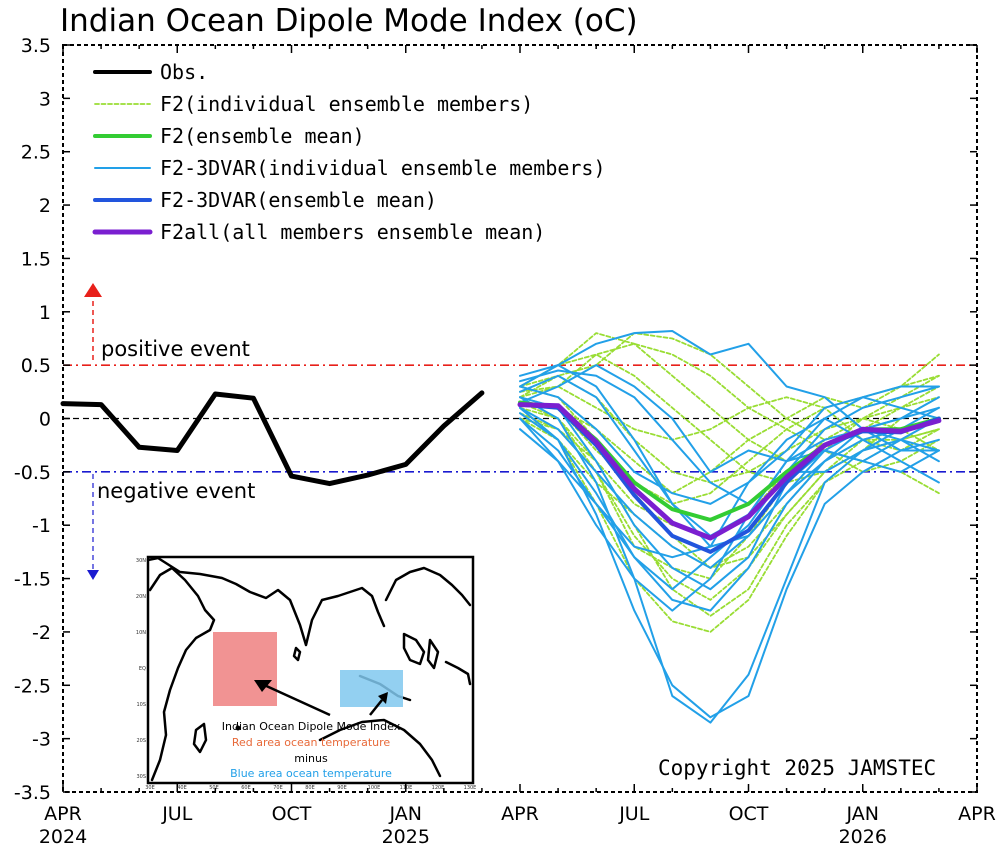 The height and width of the screenshot is (847, 1000). I want to click on x-year-label: 2025, so click(406, 836).